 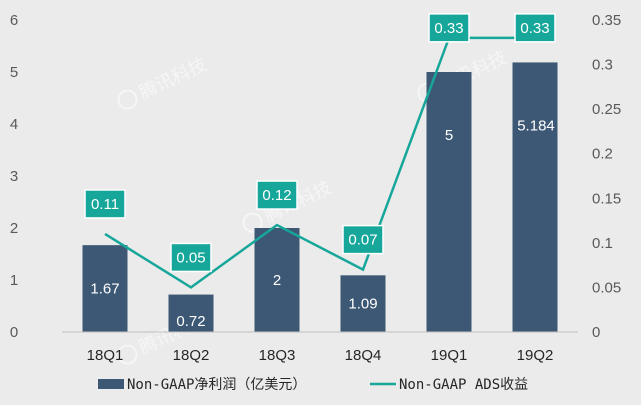 I want to click on line-label-text: 0.07, so click(x=362, y=240).